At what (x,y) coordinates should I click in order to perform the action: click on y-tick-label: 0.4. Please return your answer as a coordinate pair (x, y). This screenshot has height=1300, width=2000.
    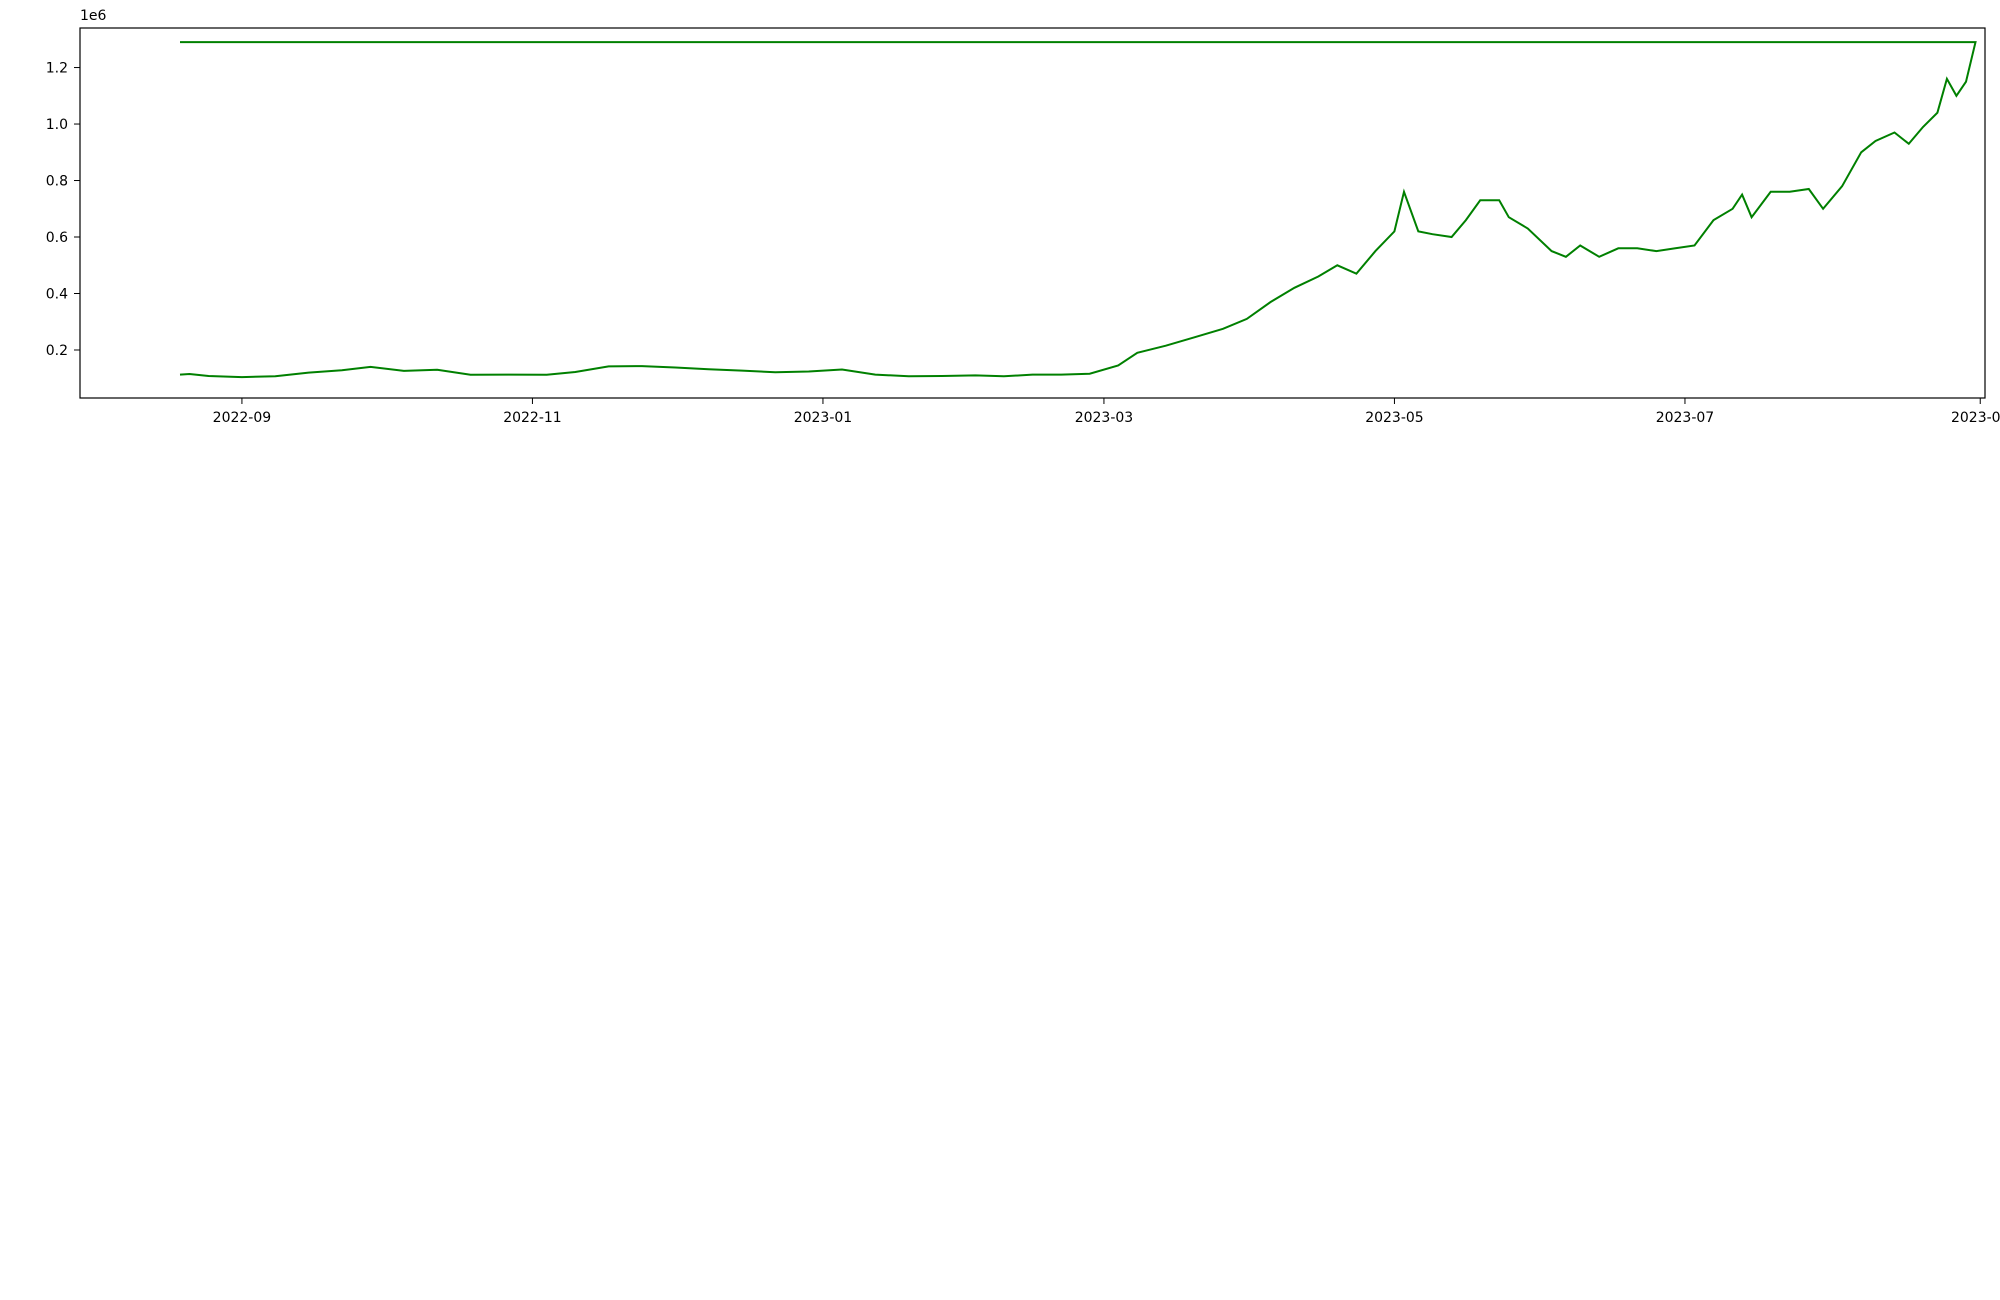
    Looking at the image, I should click on (57, 294).